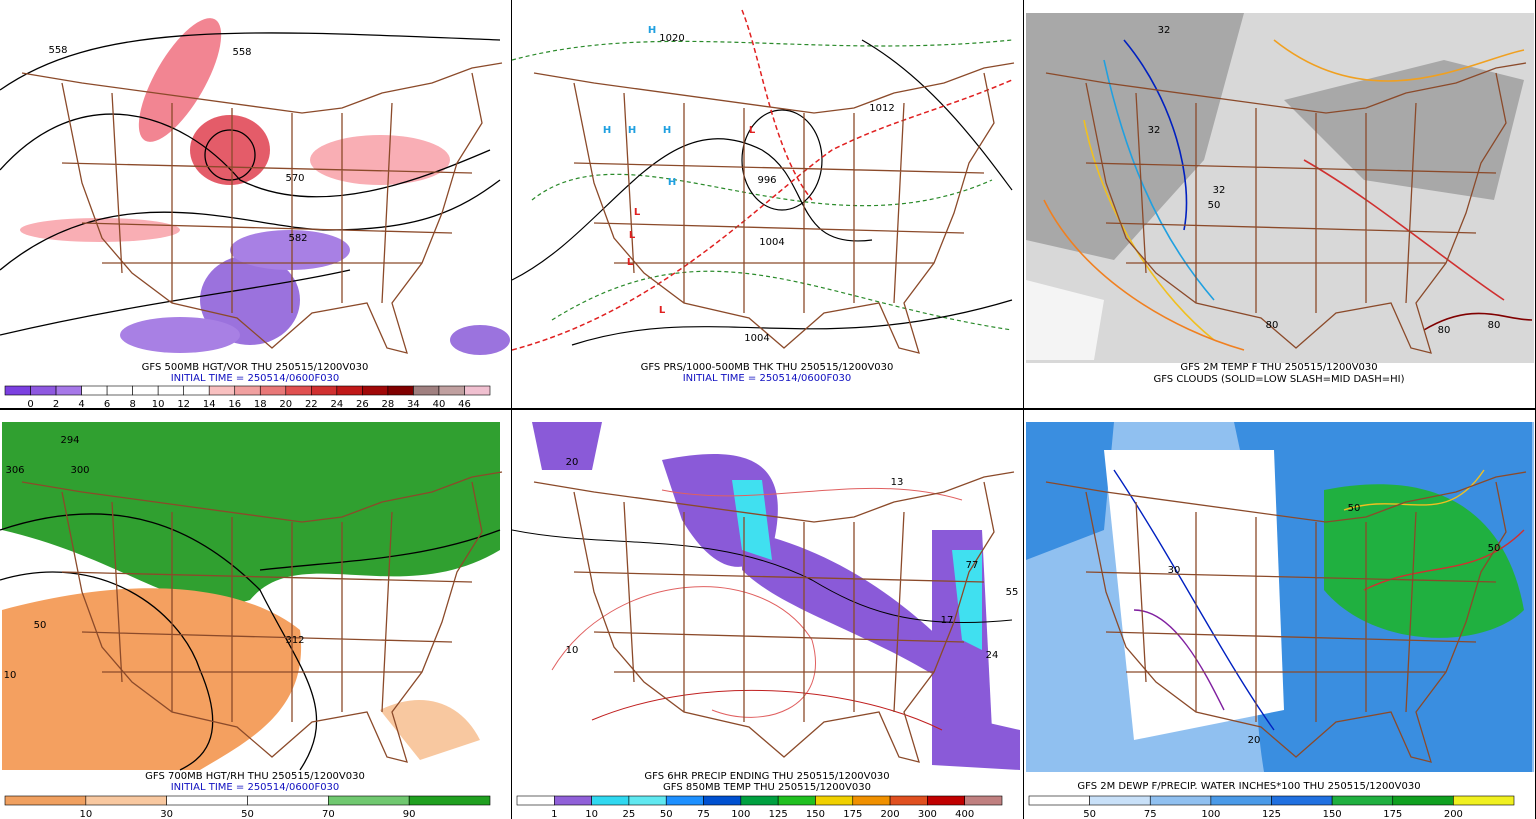  What do you see at coordinates (14, 470) in the screenshot?
I see `map-label: 306` at bounding box center [14, 470].